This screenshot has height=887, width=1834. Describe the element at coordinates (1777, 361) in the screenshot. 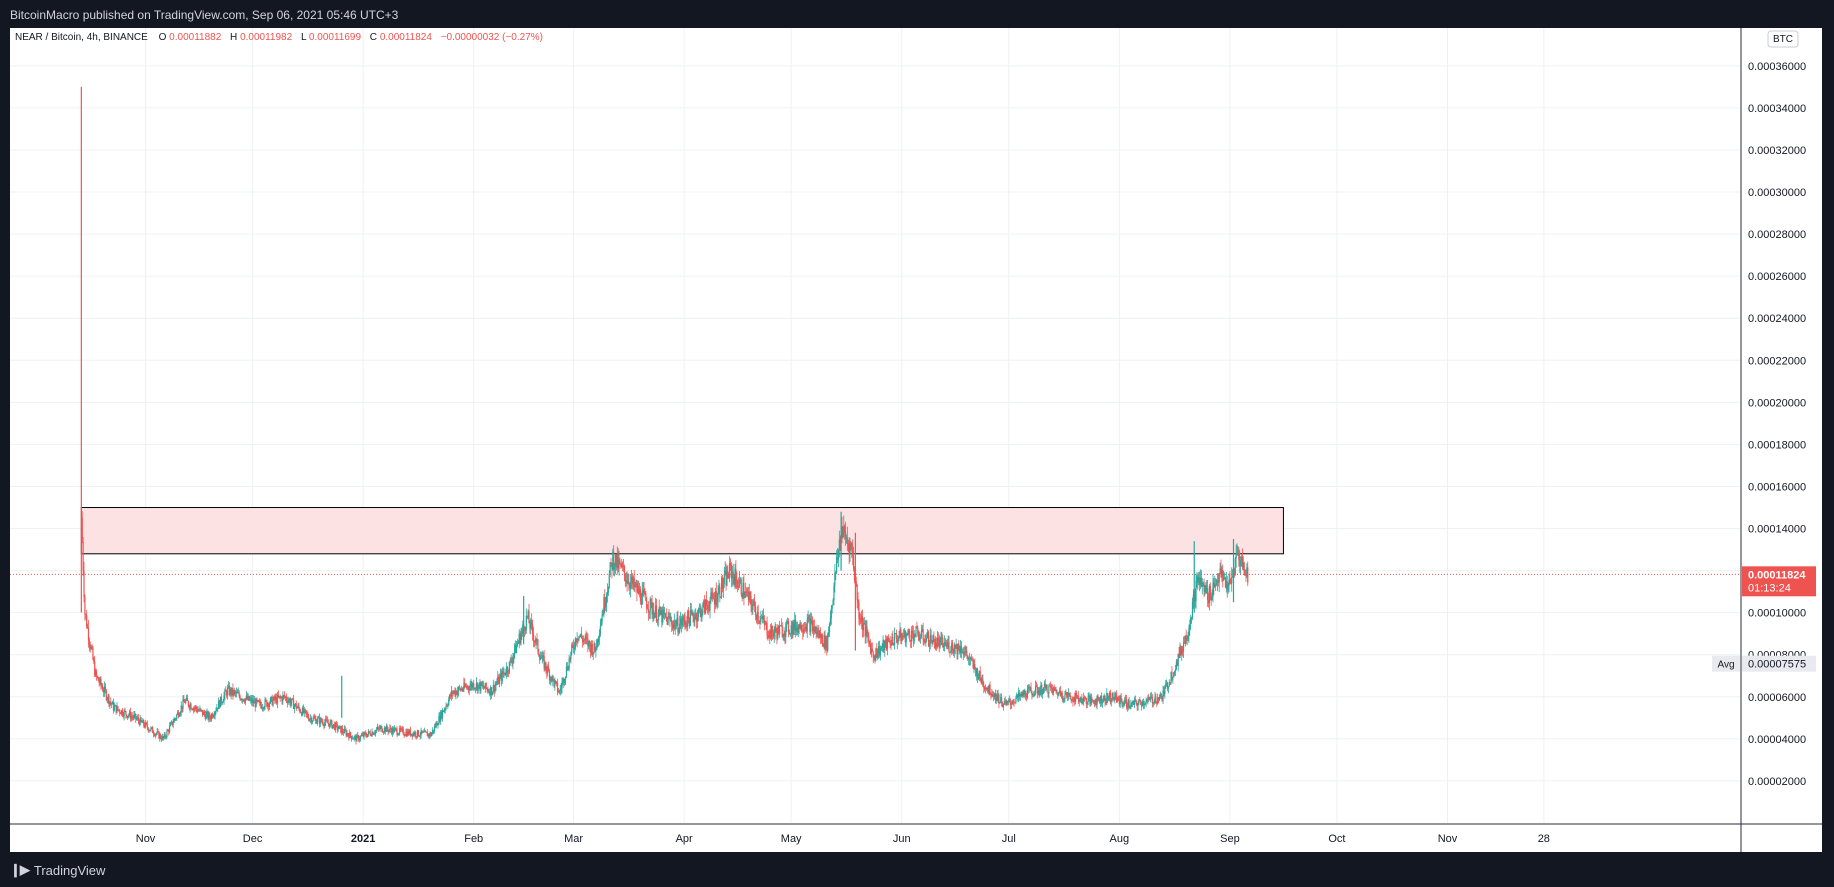

I see `y-tick-label: 0.00022000` at that location.